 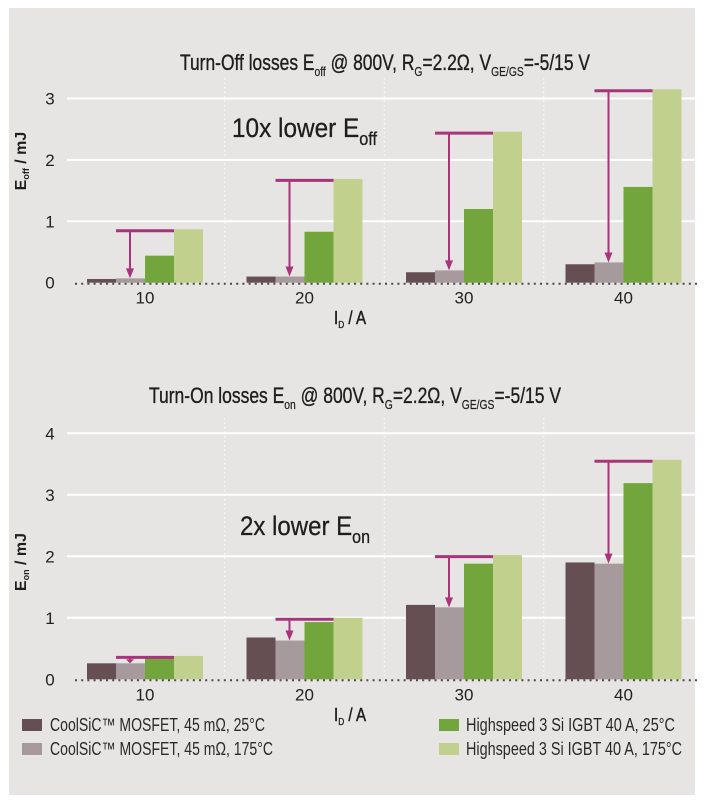 What do you see at coordinates (638, 581) in the screenshot?
I see `eon-bar-highspeed-3-si-igbt-40-a-25-c-40a` at bounding box center [638, 581].